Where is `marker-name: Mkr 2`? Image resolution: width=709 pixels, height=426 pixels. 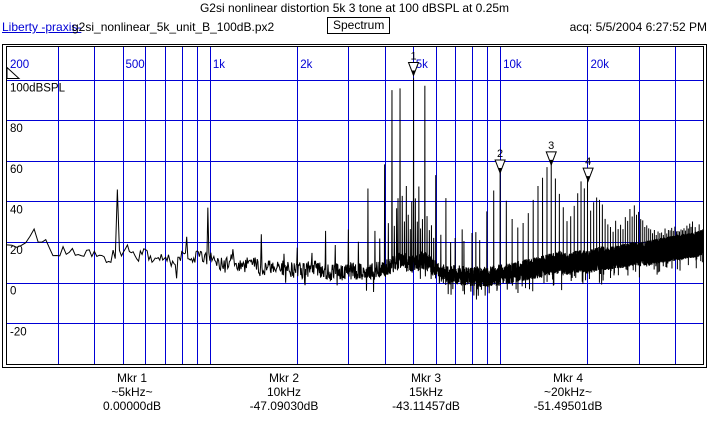
marker-name: Mkr 2 is located at coordinates (284, 378).